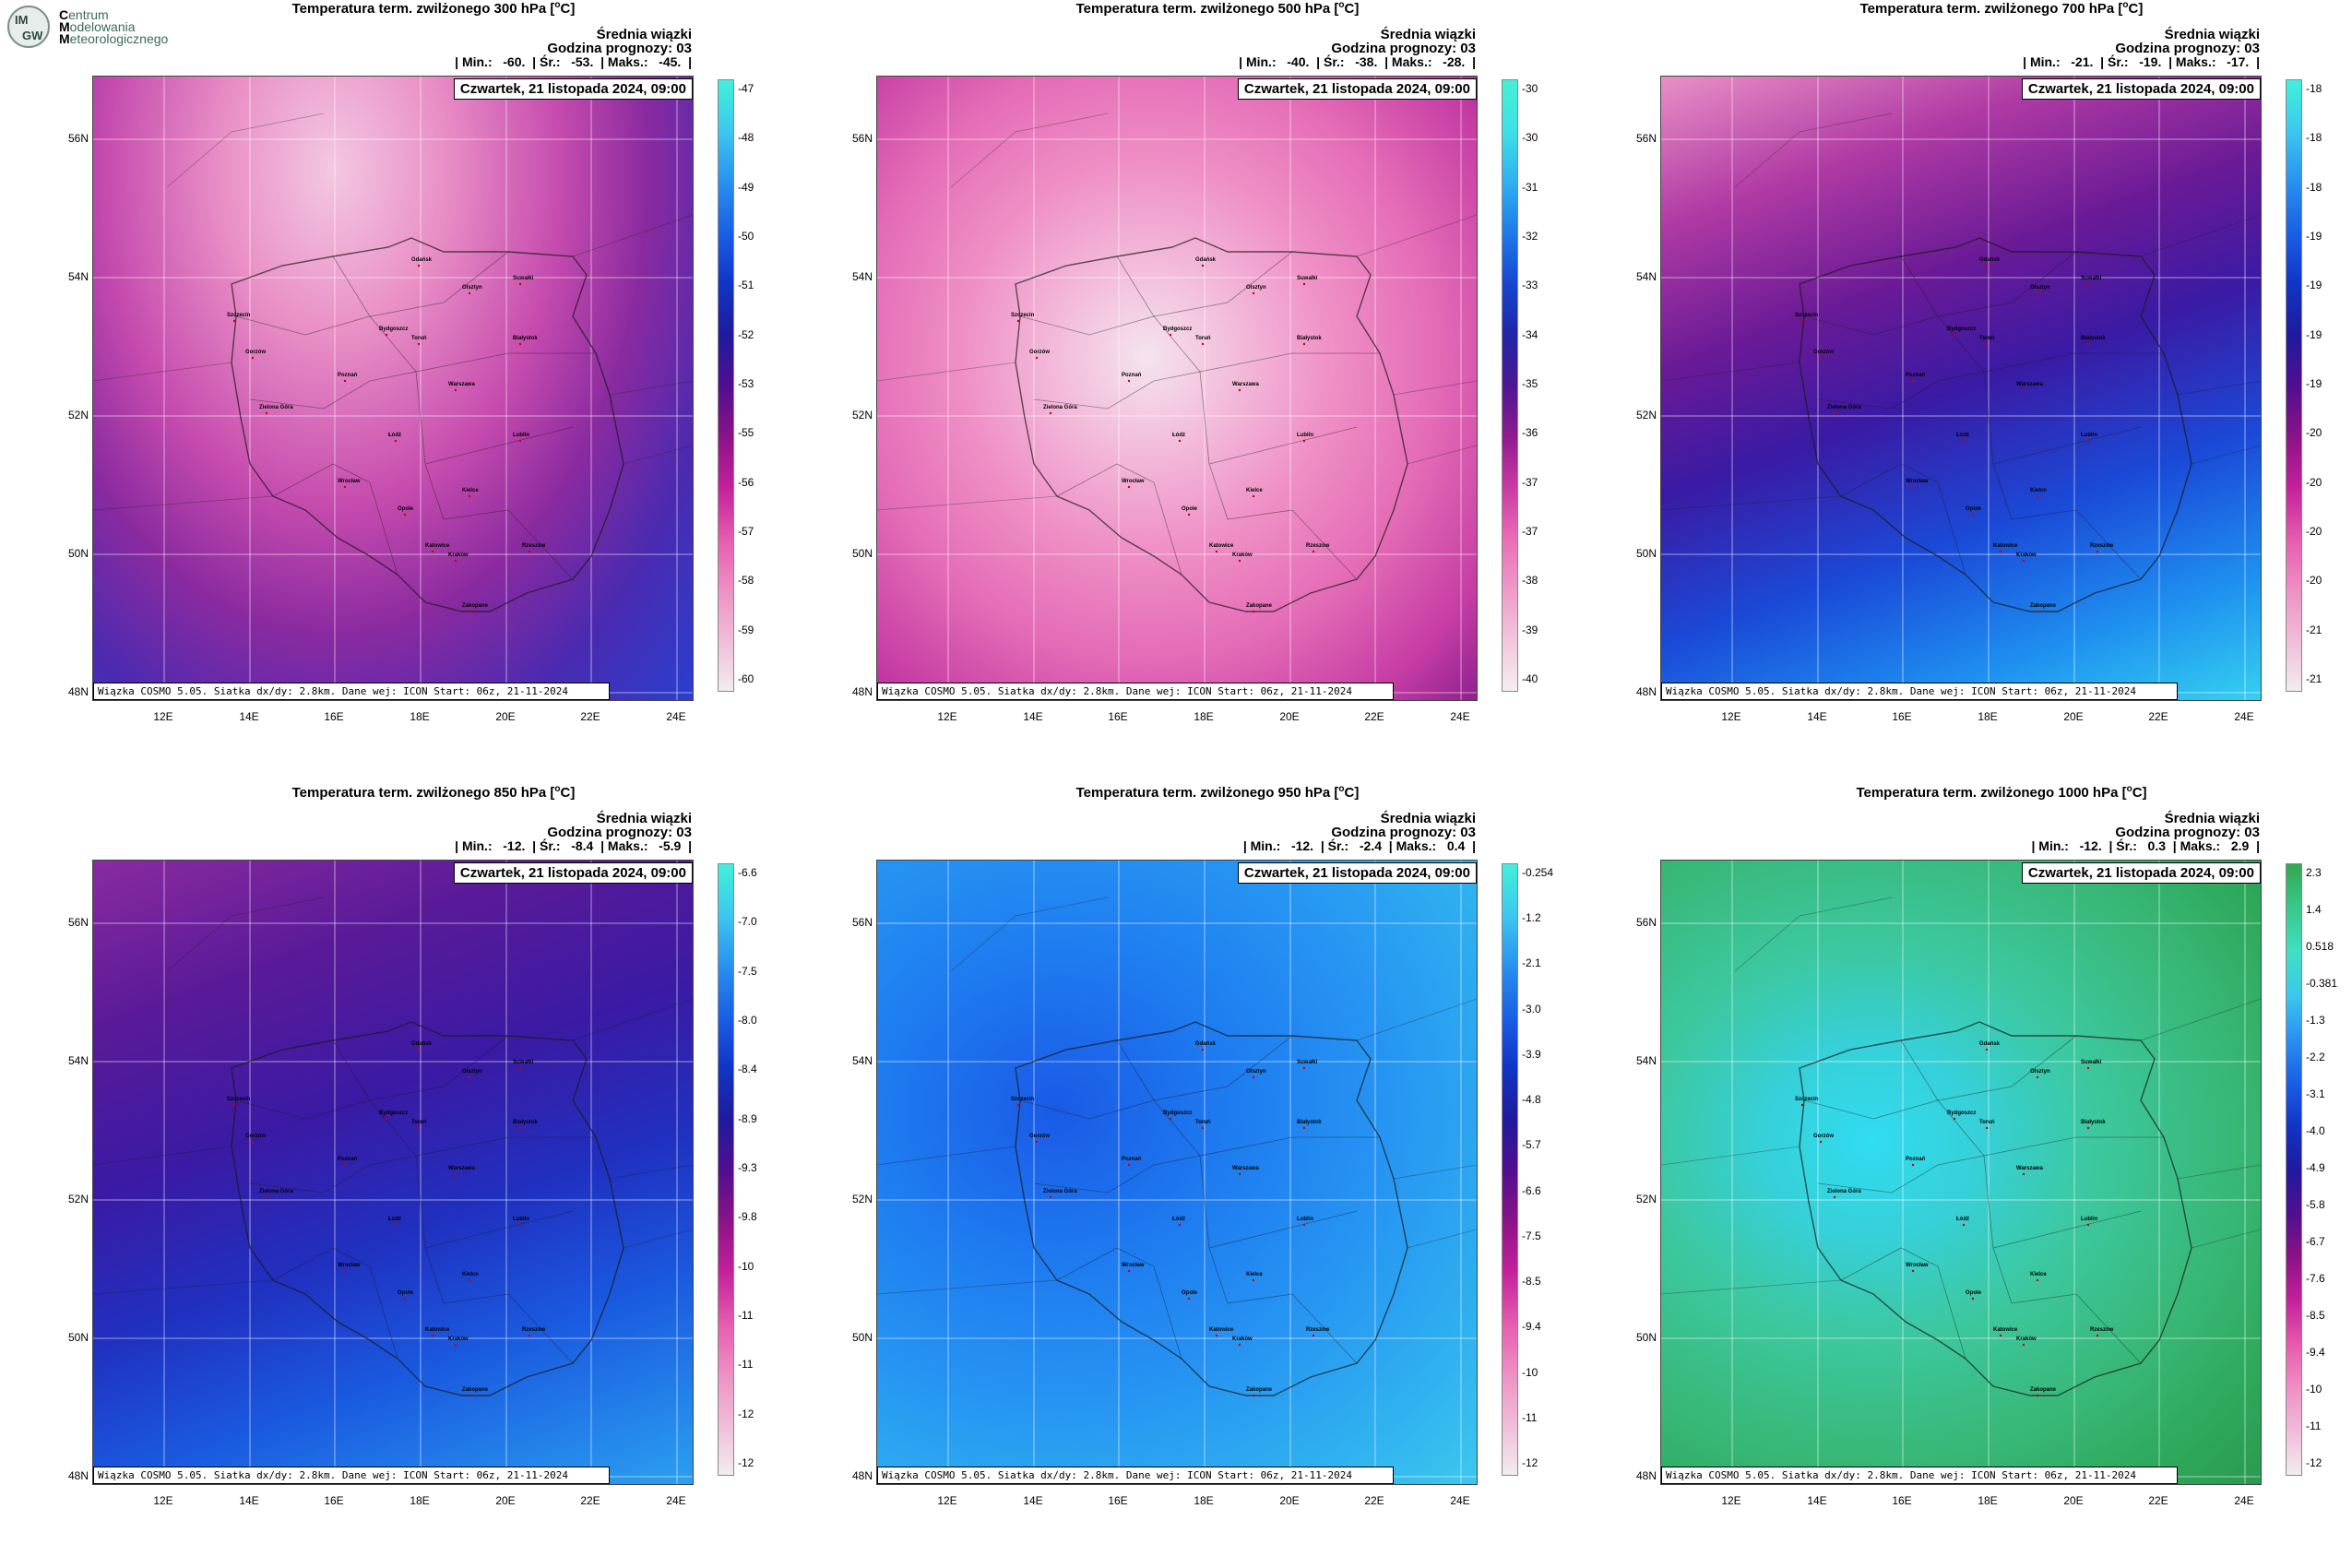 The width and height of the screenshot is (2352, 1568). I want to click on latitude-label: 50N, so click(78, 553).